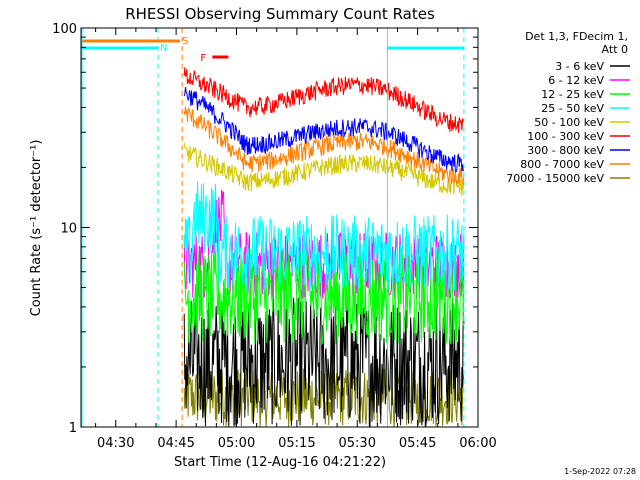 This screenshot has width=640, height=480. Describe the element at coordinates (579, 66) in the screenshot. I see `legend-label-3-6-kev: 3 - 6 keV` at that location.